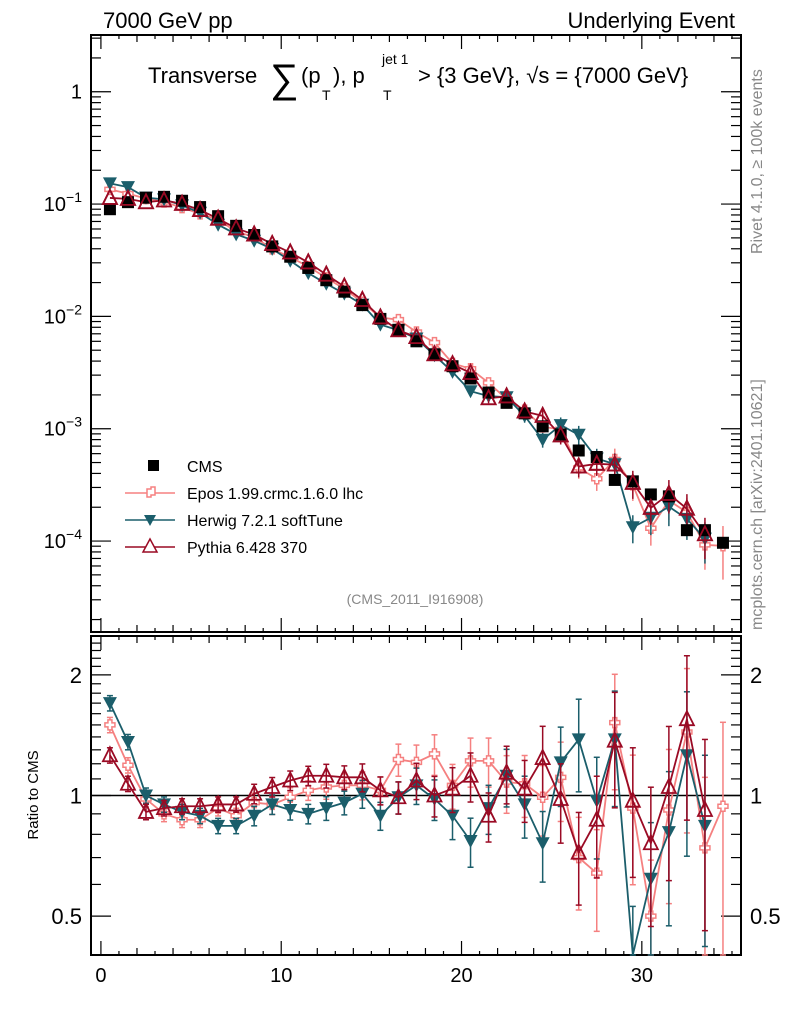 This screenshot has width=786, height=1024. I want to click on legend-marker-cms, so click(153, 465).